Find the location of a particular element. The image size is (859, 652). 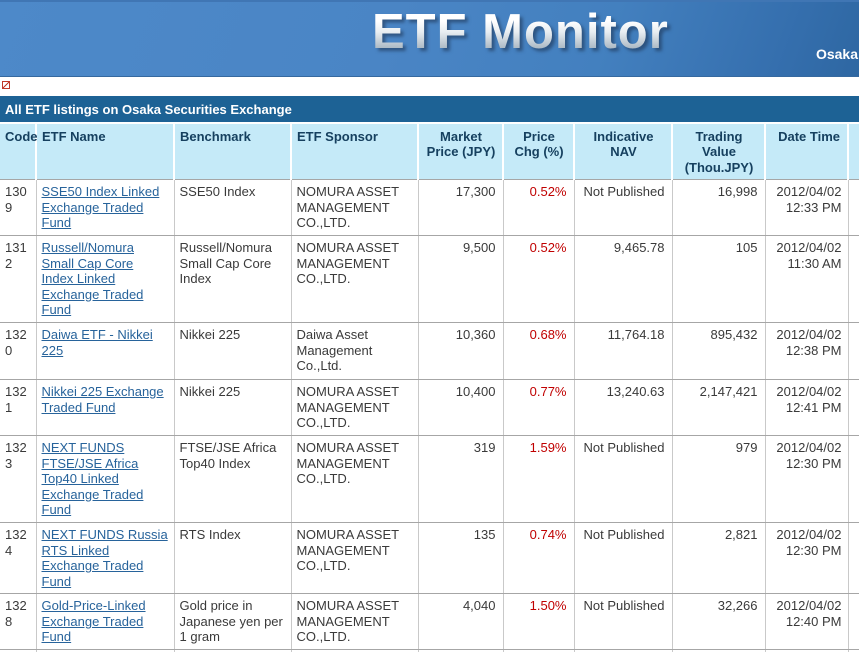

trading-value-cell: 895,432 is located at coordinates (719, 351).